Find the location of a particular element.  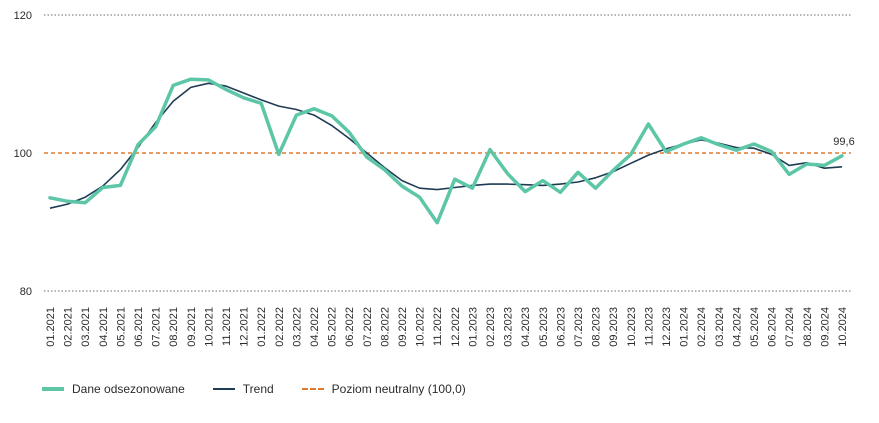

x-tick-label: 07.2023 is located at coordinates (579, 327).